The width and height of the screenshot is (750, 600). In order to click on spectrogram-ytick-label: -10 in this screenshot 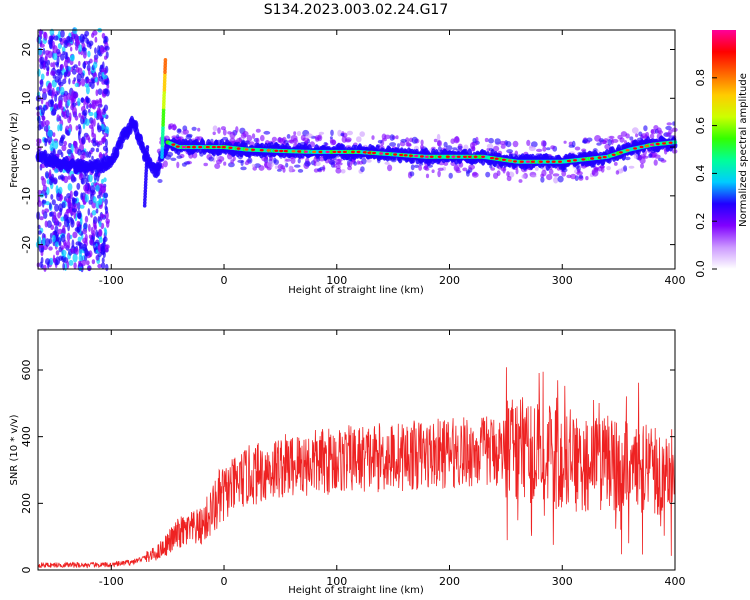, I will do `click(26, 196)`.